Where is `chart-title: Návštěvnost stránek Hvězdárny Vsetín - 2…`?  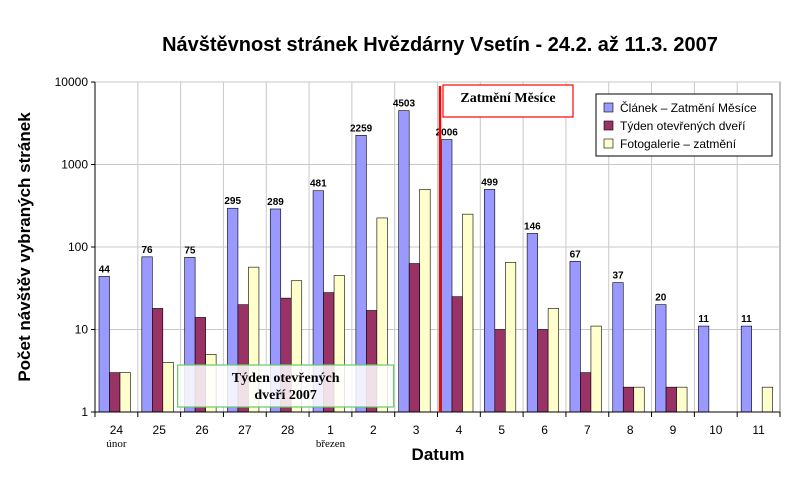
chart-title: Návštěvnost stránek Hvězdárny Vsetín - 2… is located at coordinates (440, 45).